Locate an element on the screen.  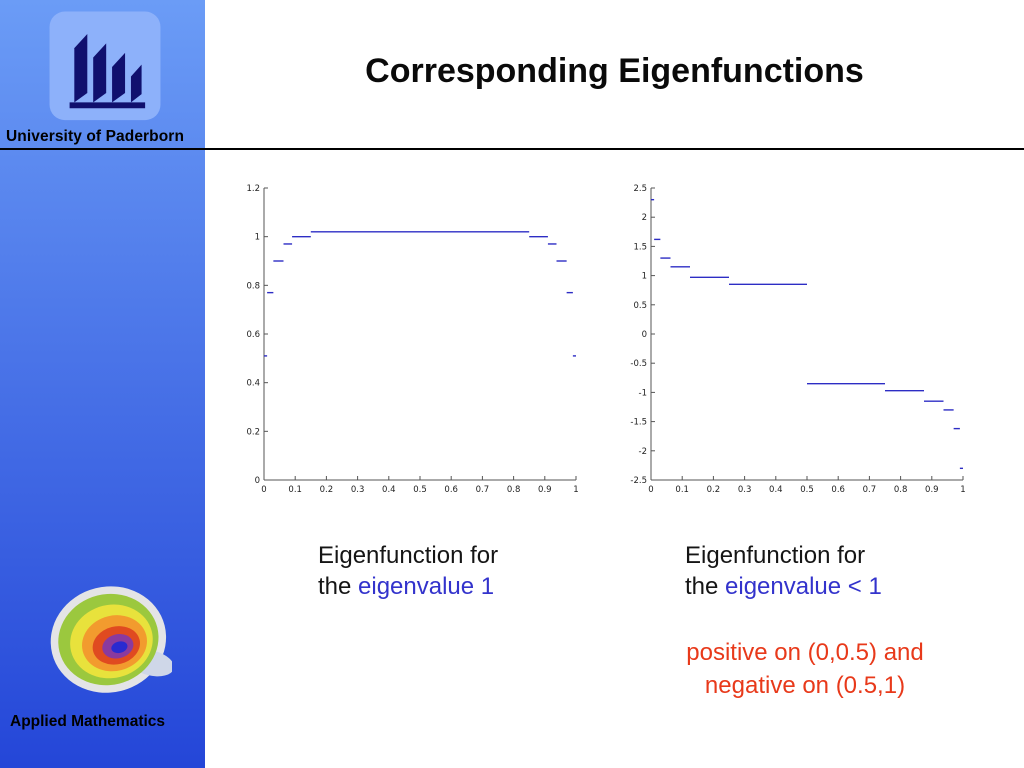
svg-text: -0.5 is located at coordinates (638, 364).